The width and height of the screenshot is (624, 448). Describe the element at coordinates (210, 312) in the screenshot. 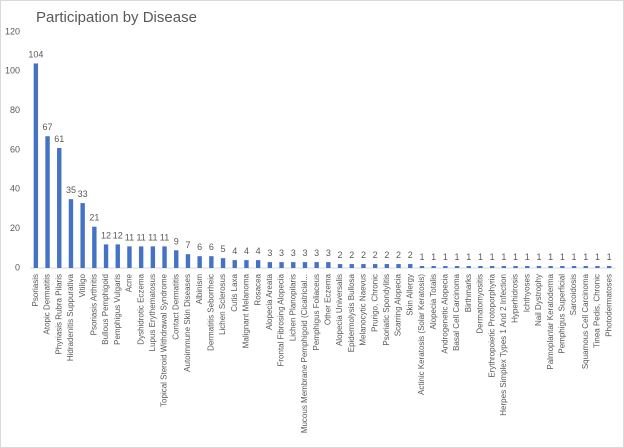

I see `x-tick-label: Dermatitis Seborrheic` at that location.